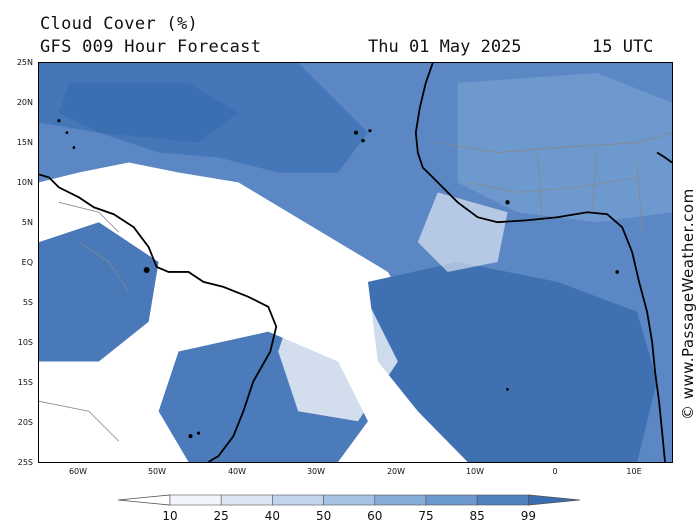  What do you see at coordinates (396, 471) in the screenshot?
I see `lon-label-20w: 20W` at bounding box center [396, 471].